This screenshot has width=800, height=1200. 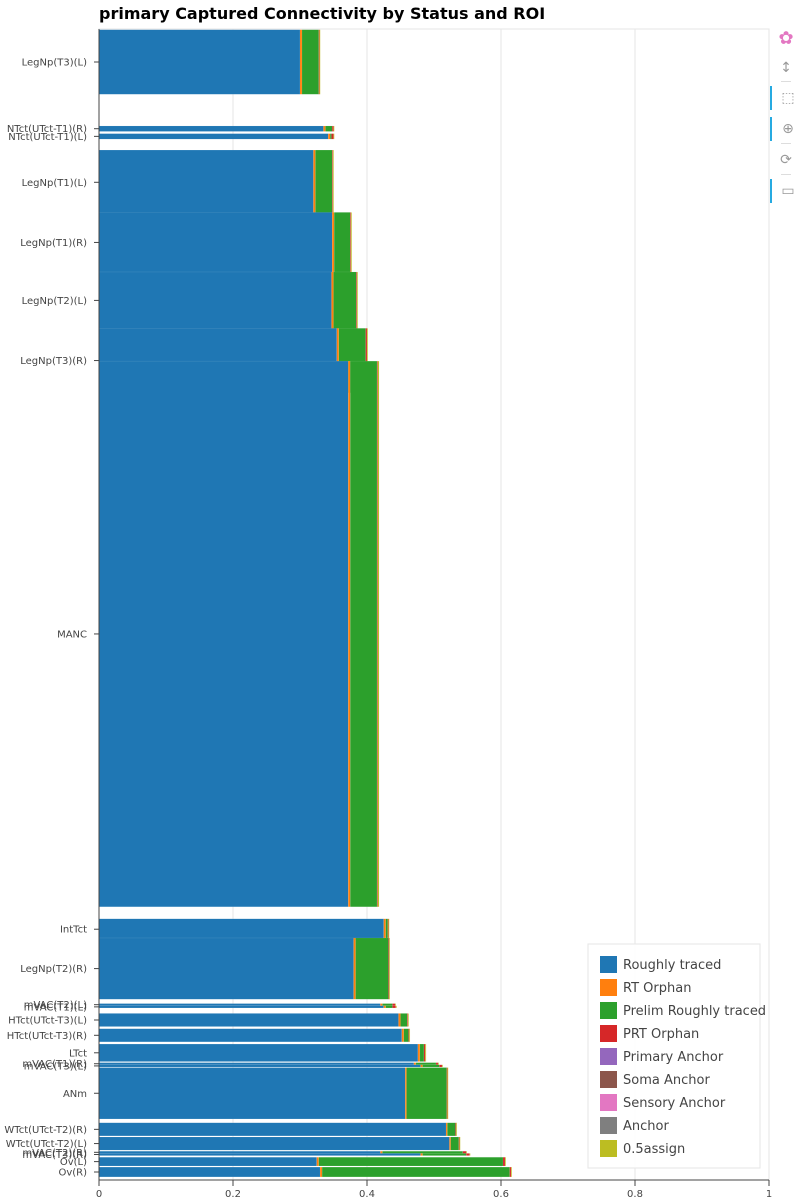 I want to click on legend-item: Soma Anchor, so click(x=655, y=1079).